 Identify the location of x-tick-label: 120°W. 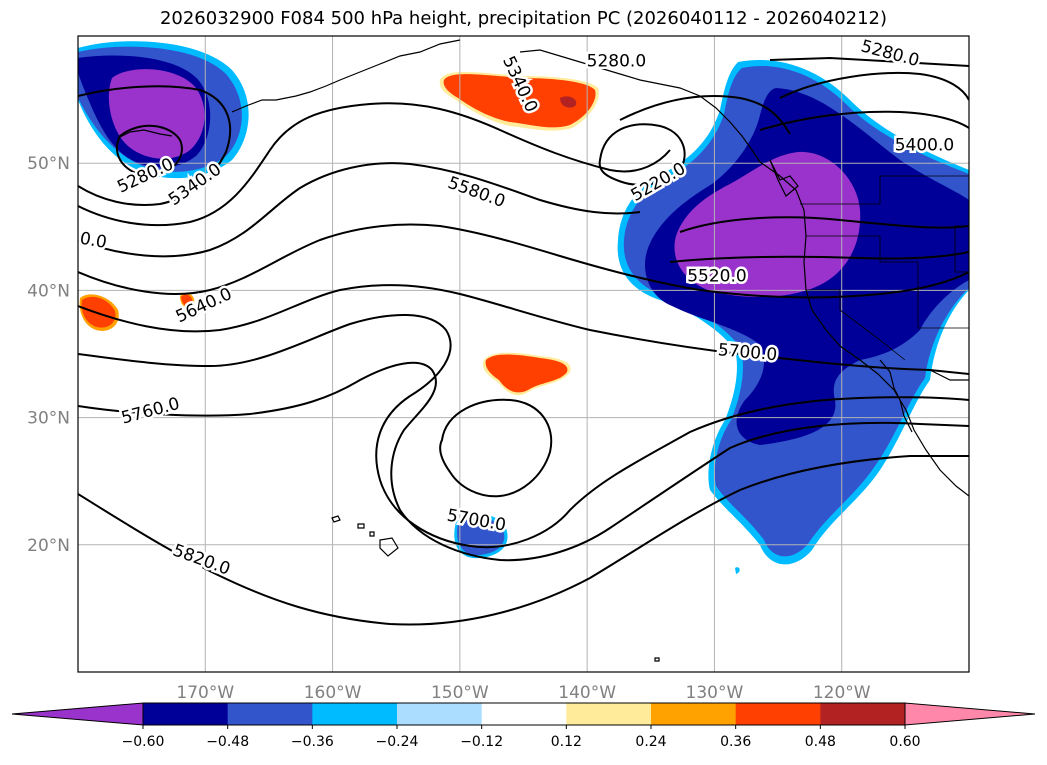
(842, 693).